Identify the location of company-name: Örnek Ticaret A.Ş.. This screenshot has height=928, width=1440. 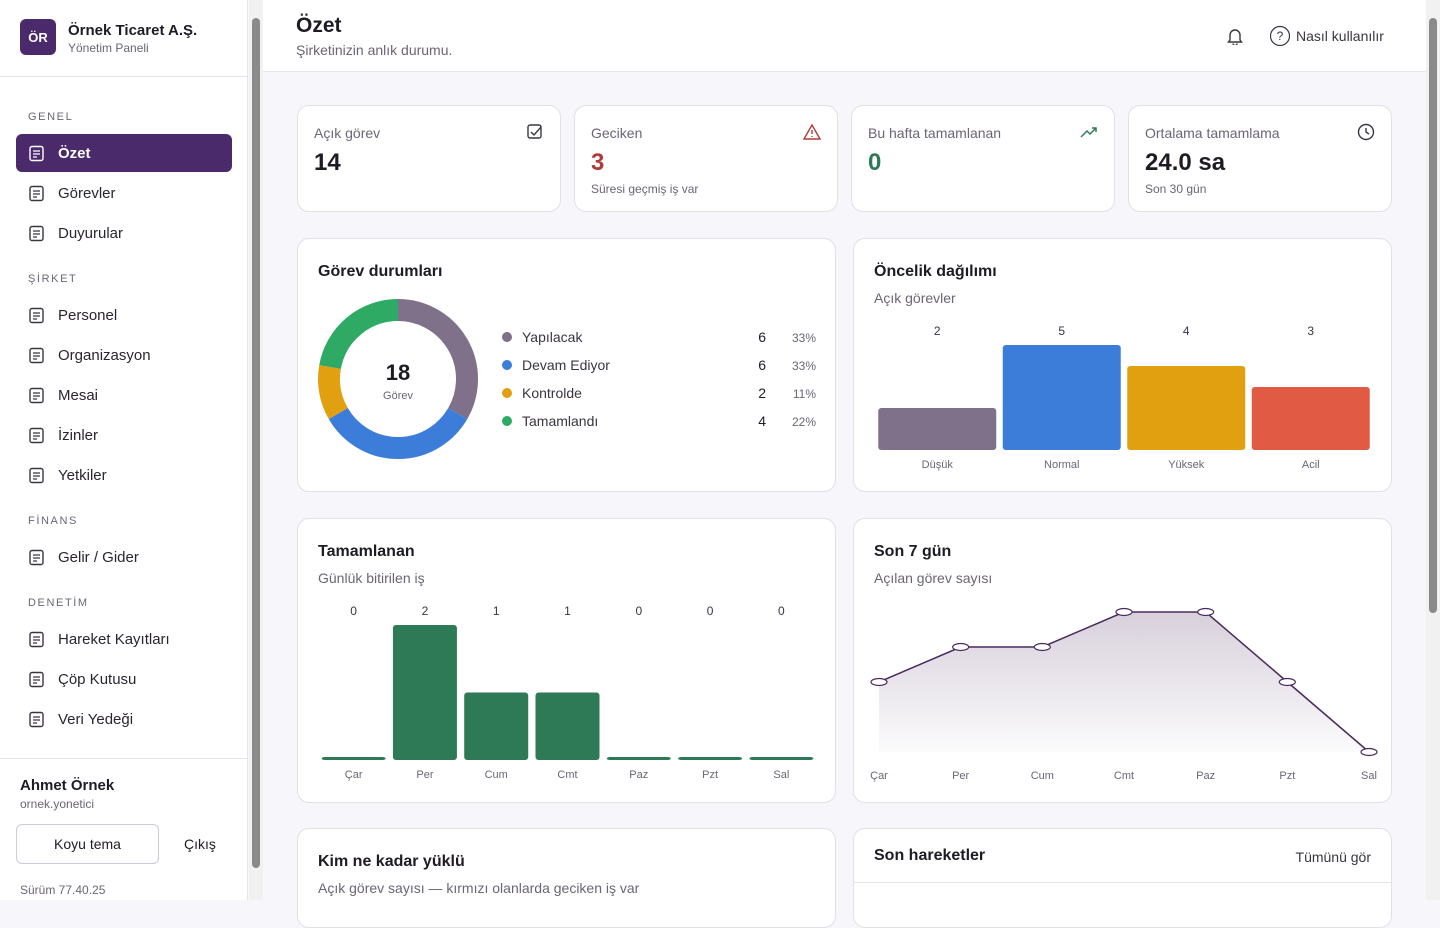
(133, 30).